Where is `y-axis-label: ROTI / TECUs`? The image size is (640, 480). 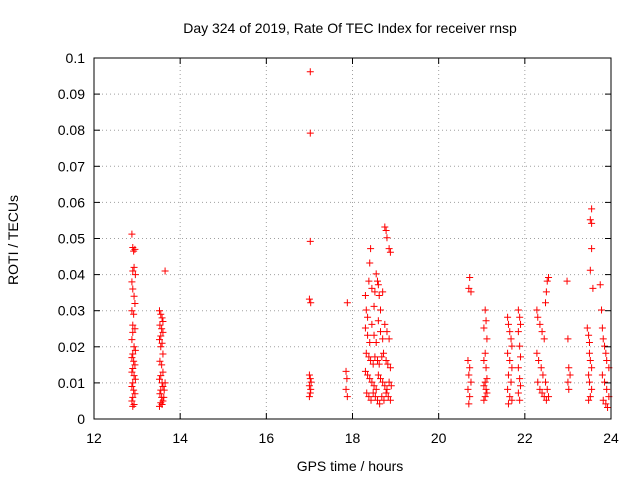 y-axis-label: ROTI / TECUs is located at coordinates (13, 240).